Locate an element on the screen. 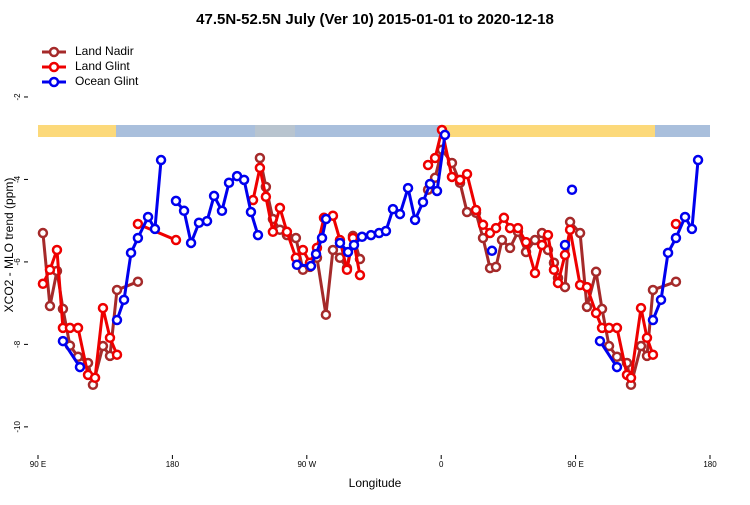 This screenshot has width=750, height=505. land-ocean-strip is located at coordinates (374, 131).